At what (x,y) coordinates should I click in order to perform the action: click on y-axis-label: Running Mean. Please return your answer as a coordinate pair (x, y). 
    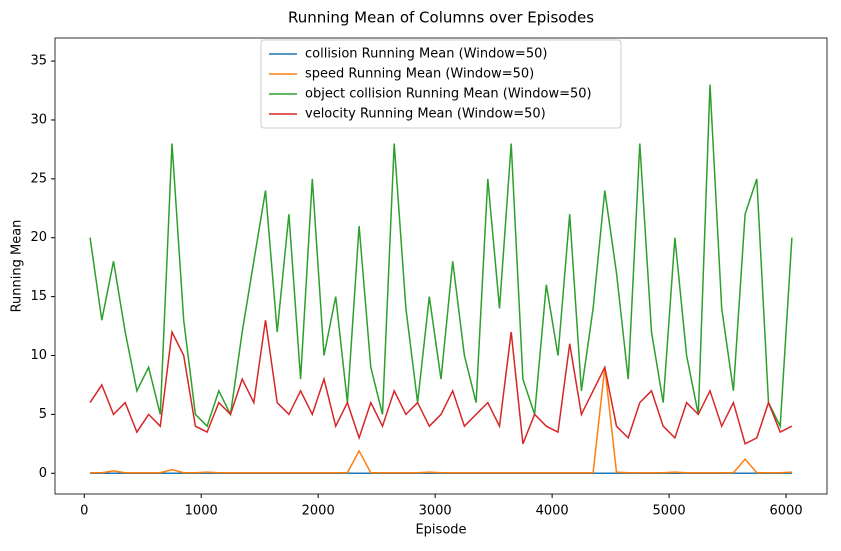
    Looking at the image, I should click on (17, 266).